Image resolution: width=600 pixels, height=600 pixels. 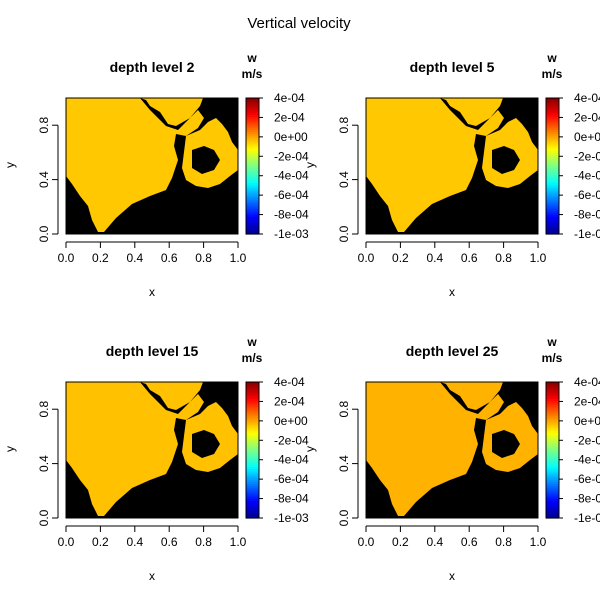 What do you see at coordinates (291, 499) in the screenshot?
I see `colorbar-tick-label: -8e-04` at bounding box center [291, 499].